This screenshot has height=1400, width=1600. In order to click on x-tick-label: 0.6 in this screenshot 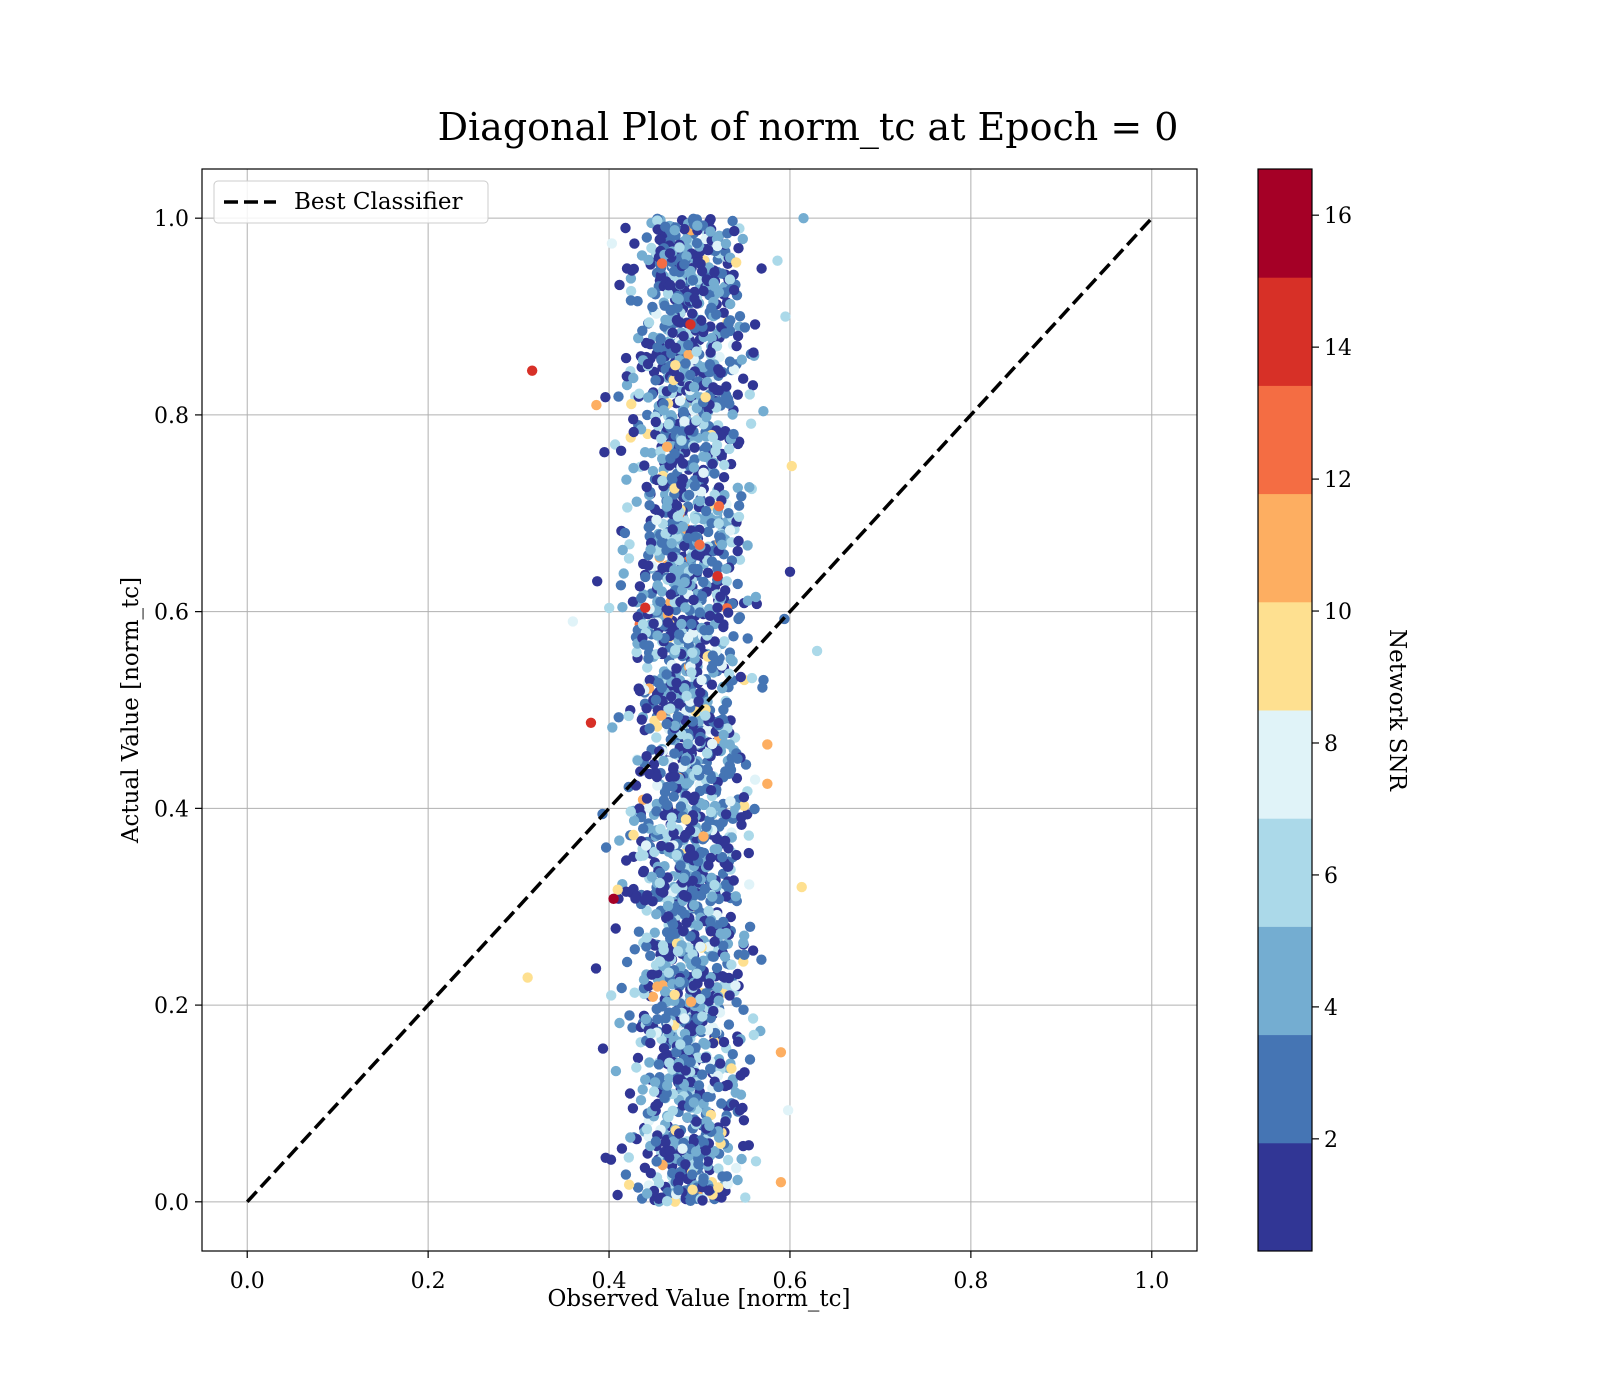, I will do `click(789, 1281)`.